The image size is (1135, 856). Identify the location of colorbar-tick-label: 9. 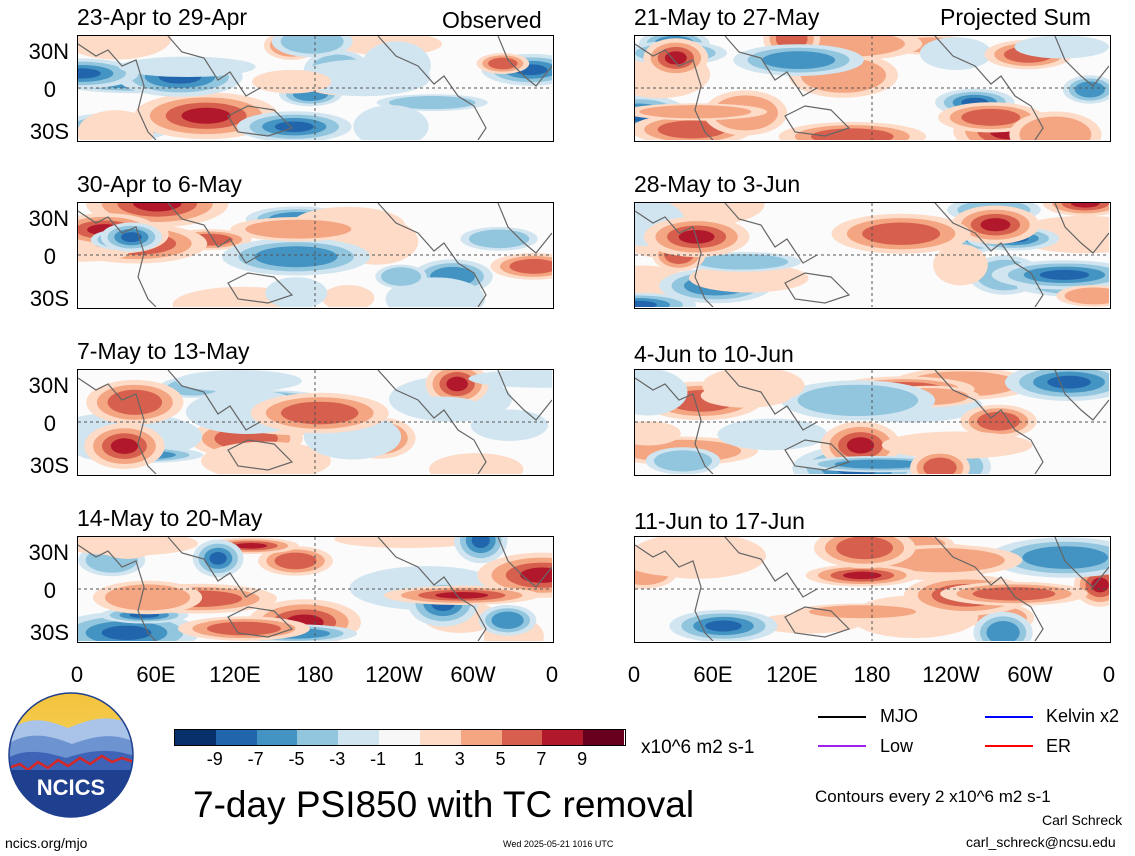
(582, 759).